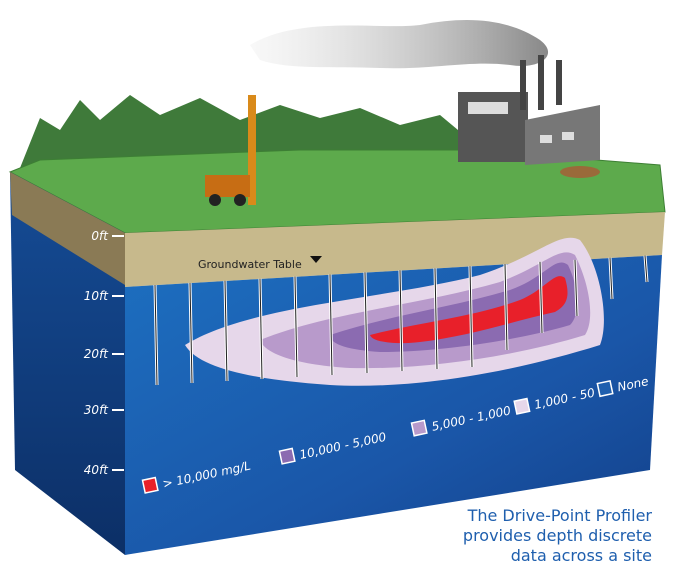 The image size is (677, 562). I want to click on depth-label: 0ft, so click(100, 236).